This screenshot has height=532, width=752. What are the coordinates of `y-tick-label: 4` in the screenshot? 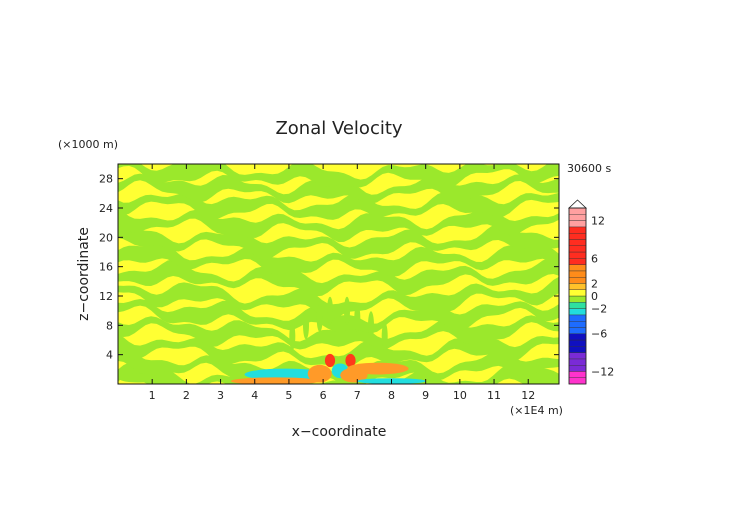 It's located at (109, 355).